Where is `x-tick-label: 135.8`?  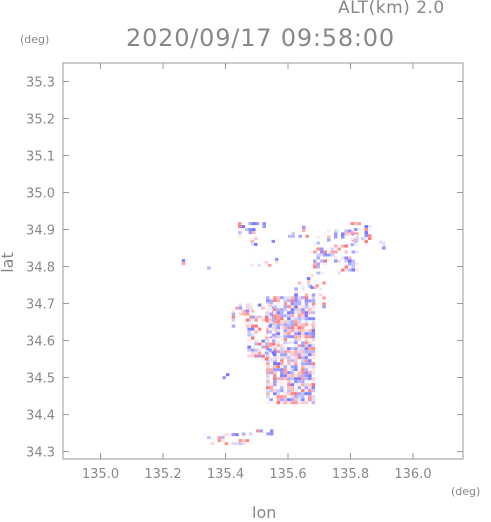
x-tick-label: 135.8 is located at coordinates (350, 474).